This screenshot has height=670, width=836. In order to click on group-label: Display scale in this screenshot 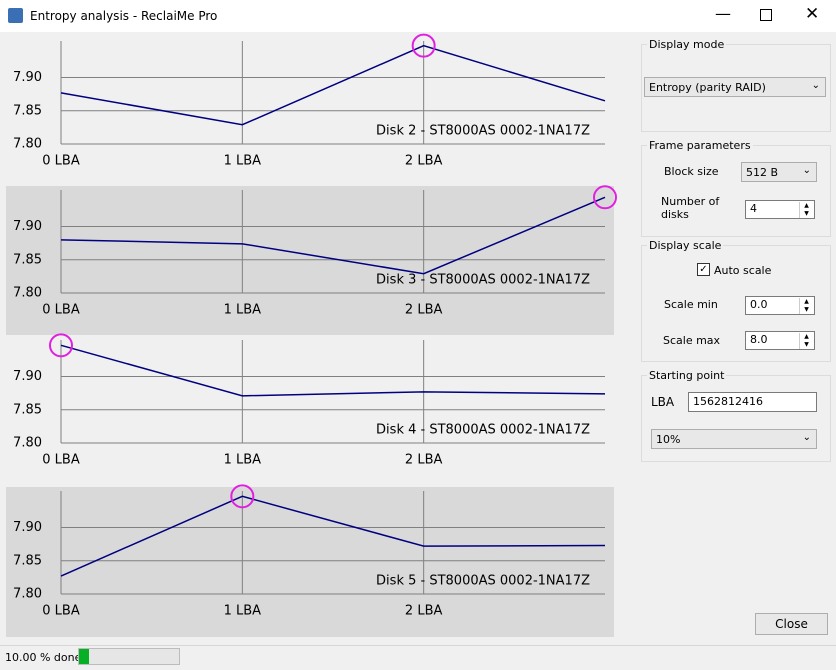, I will do `click(685, 245)`.